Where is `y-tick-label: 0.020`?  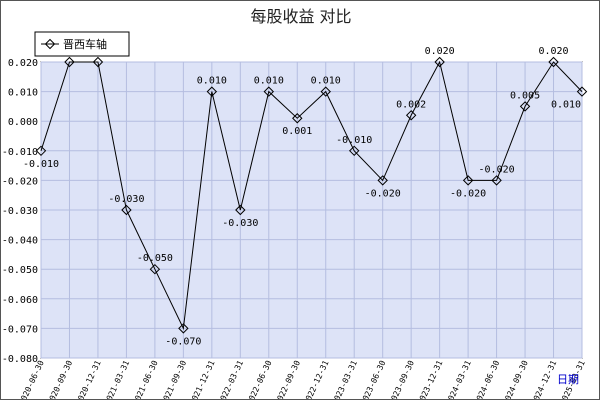
y-tick-label: 0.020 is located at coordinates (23, 63).